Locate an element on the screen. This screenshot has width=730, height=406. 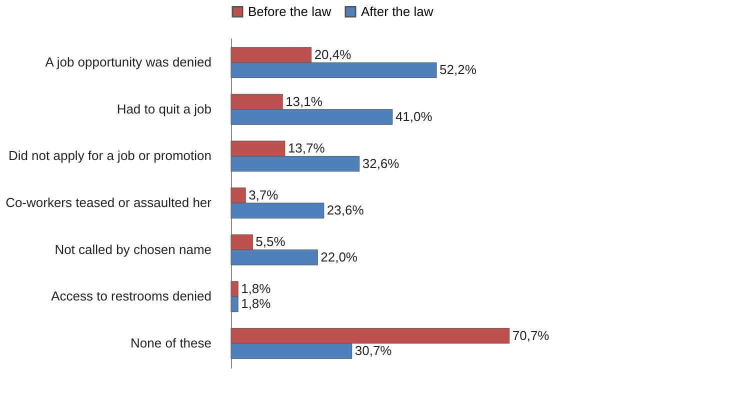
data-label: 52,2% is located at coordinates (458, 70).